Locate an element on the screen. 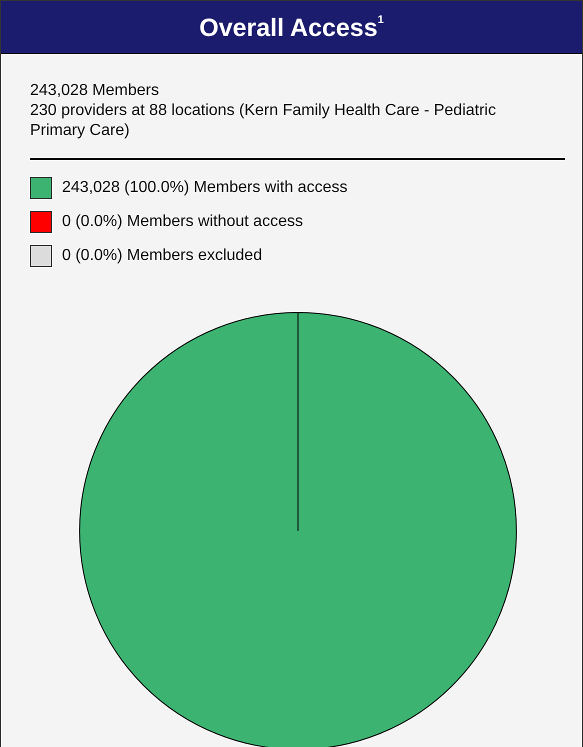  legend-label: 0 (0.0%) Members excluded is located at coordinates (162, 256).